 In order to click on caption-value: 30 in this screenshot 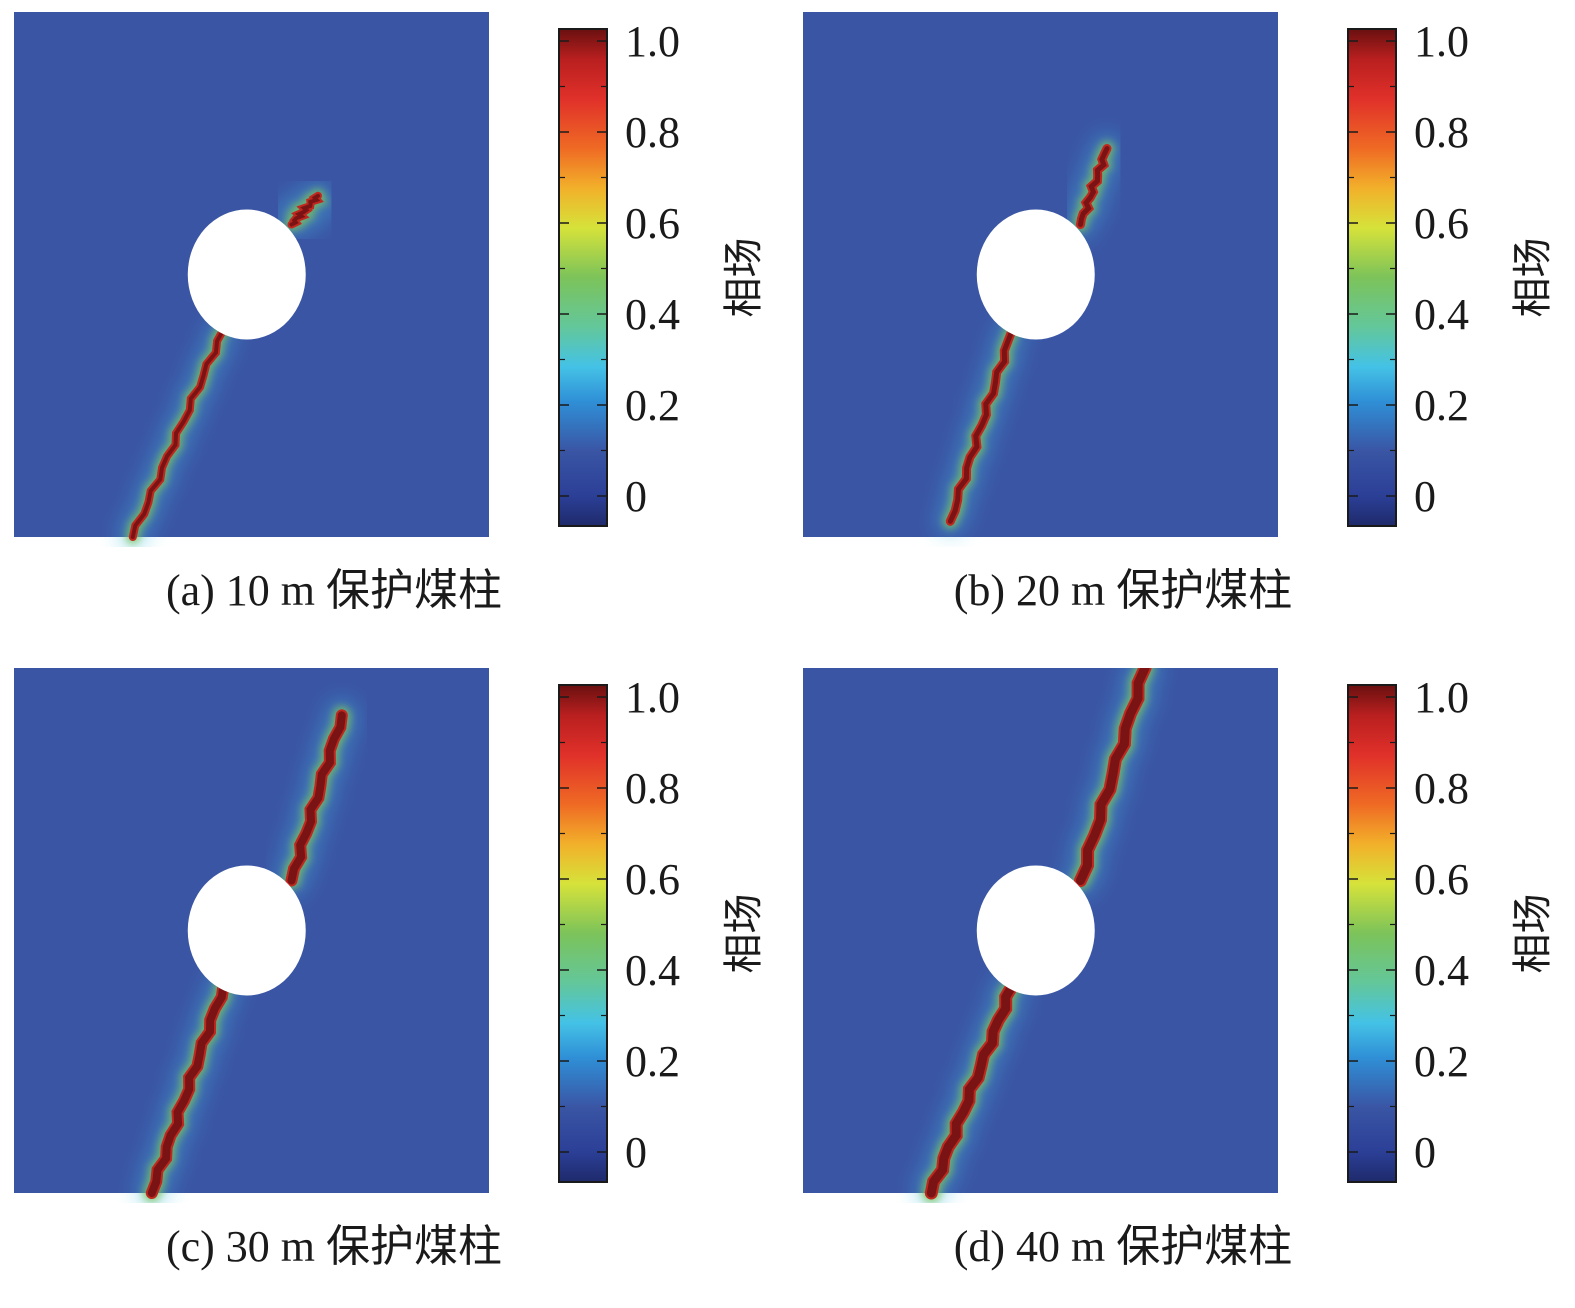, I will do `click(247, 1246)`.